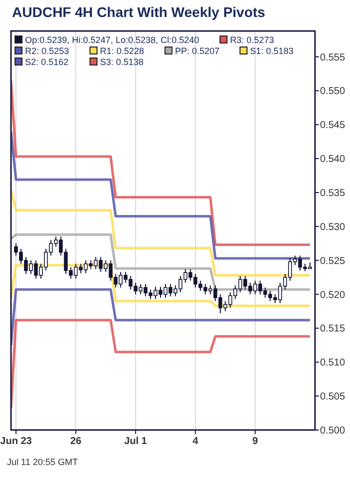  What do you see at coordinates (47, 51) in the screenshot?
I see `legend-label: R2: 0.5253` at bounding box center [47, 51].